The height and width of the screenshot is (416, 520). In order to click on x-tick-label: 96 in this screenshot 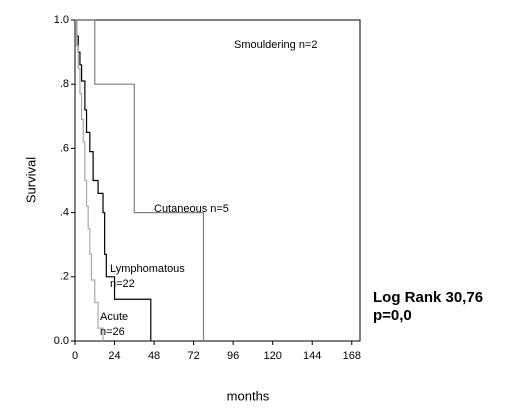, I will do `click(233, 356)`.